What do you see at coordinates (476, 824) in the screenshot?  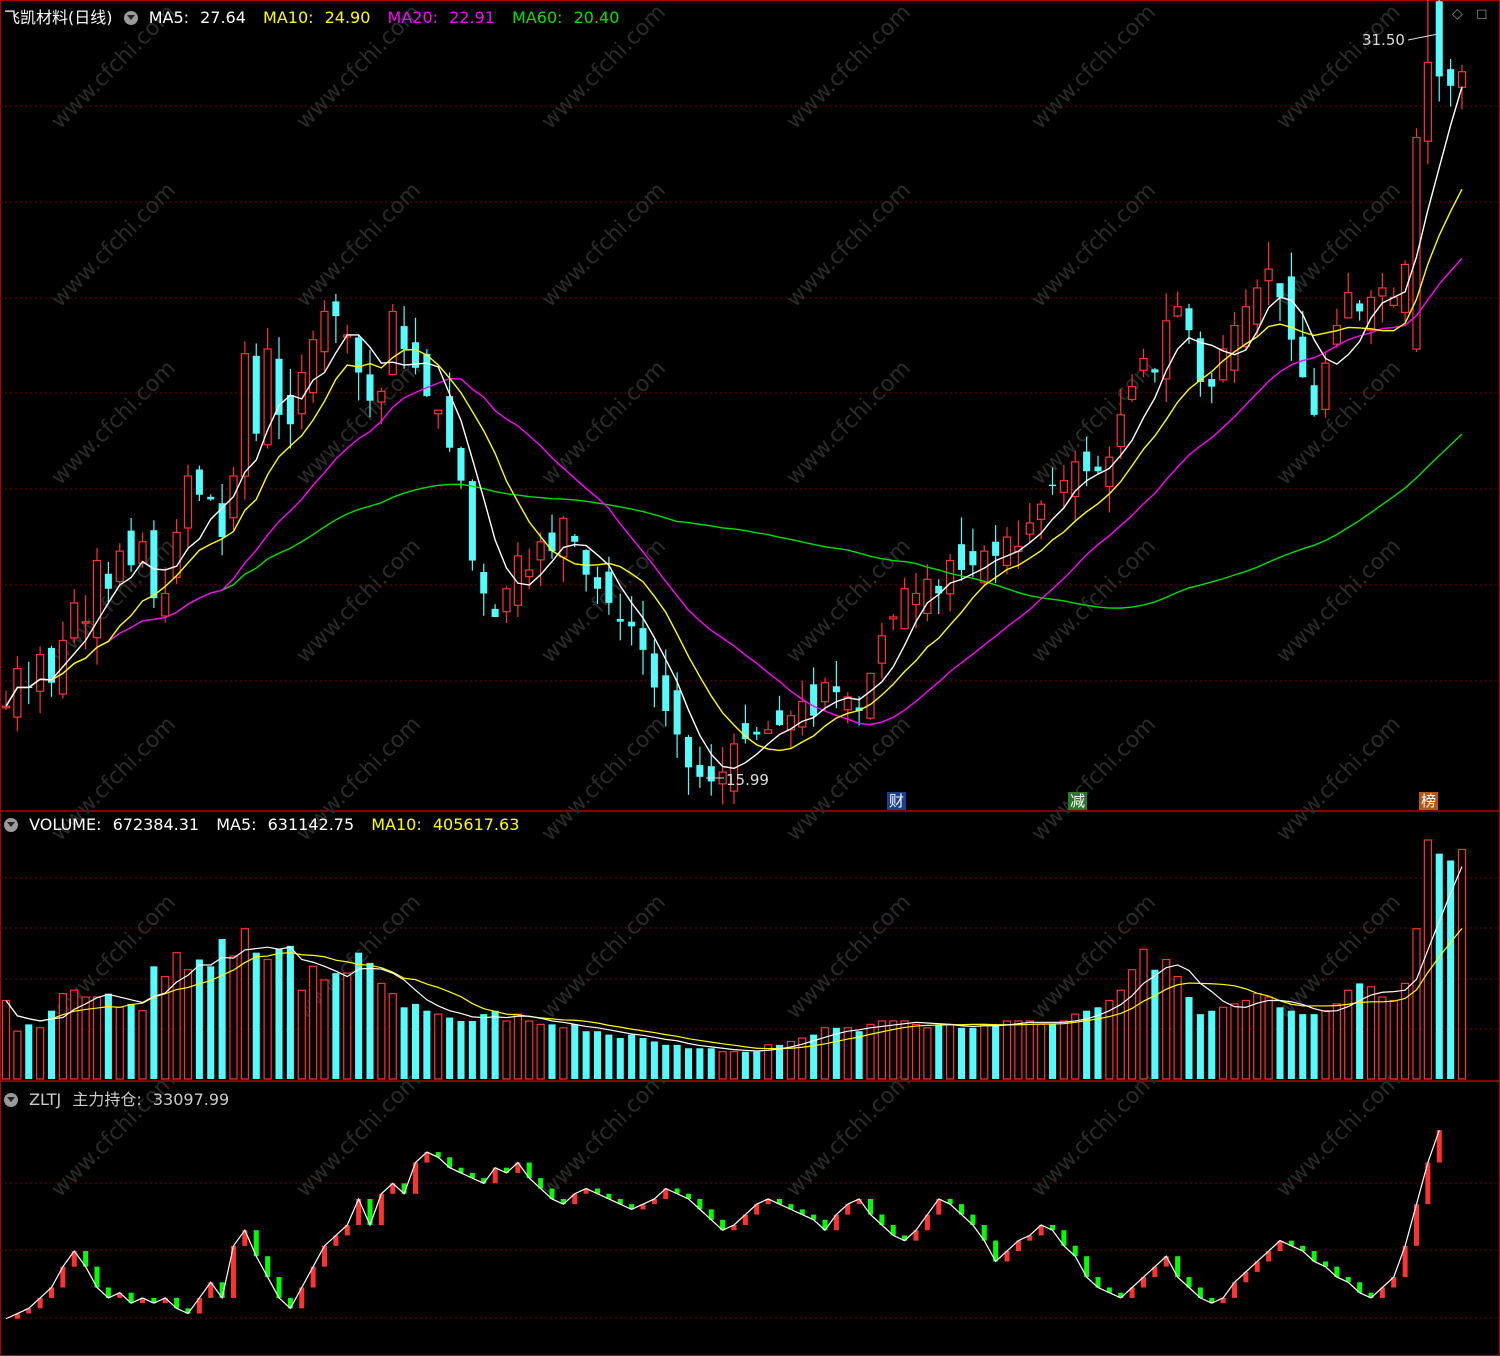 I see `volume-ma10-value: 405617.63` at bounding box center [476, 824].